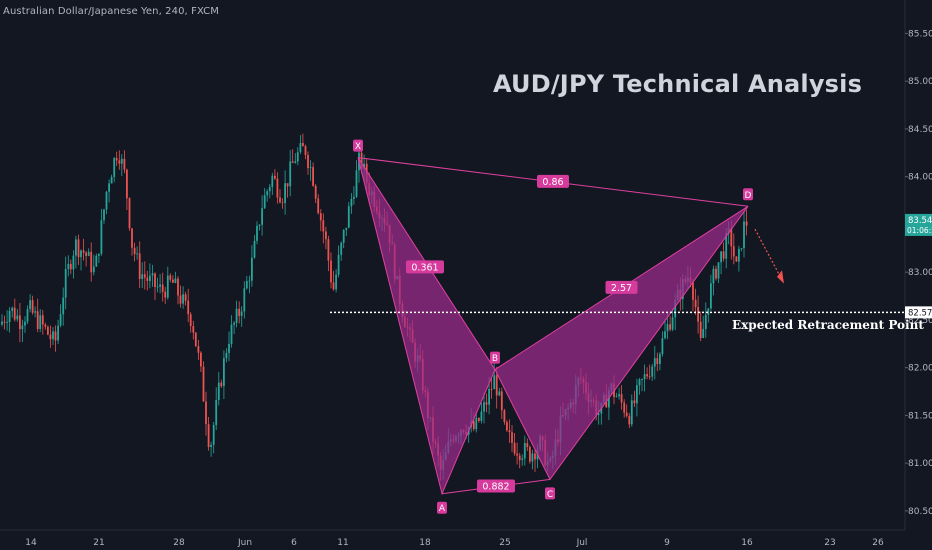 The height and width of the screenshot is (550, 932). I want to click on price-axis-label: 81.500, so click(920, 416).